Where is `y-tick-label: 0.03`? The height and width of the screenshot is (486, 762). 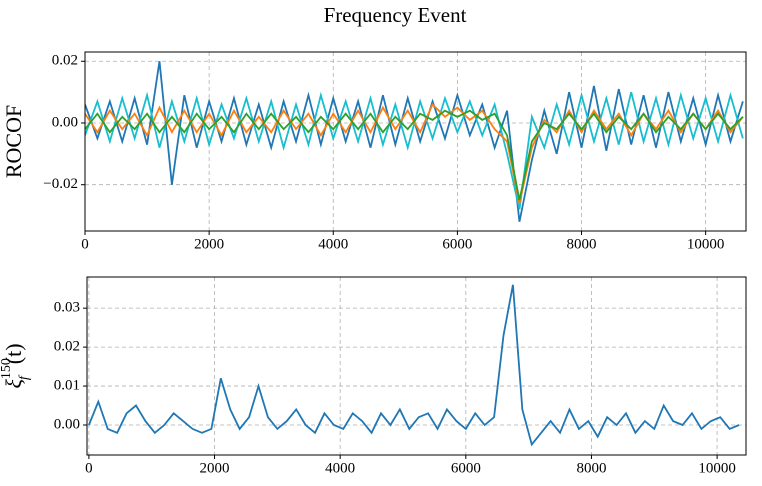
y-tick-label: 0.03 is located at coordinates (67, 308).